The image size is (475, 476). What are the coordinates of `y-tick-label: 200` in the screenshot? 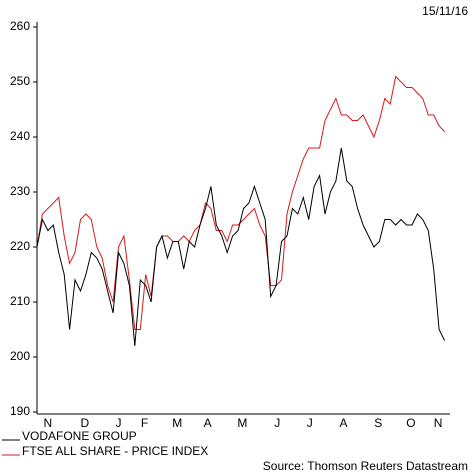 It's located at (20, 356).